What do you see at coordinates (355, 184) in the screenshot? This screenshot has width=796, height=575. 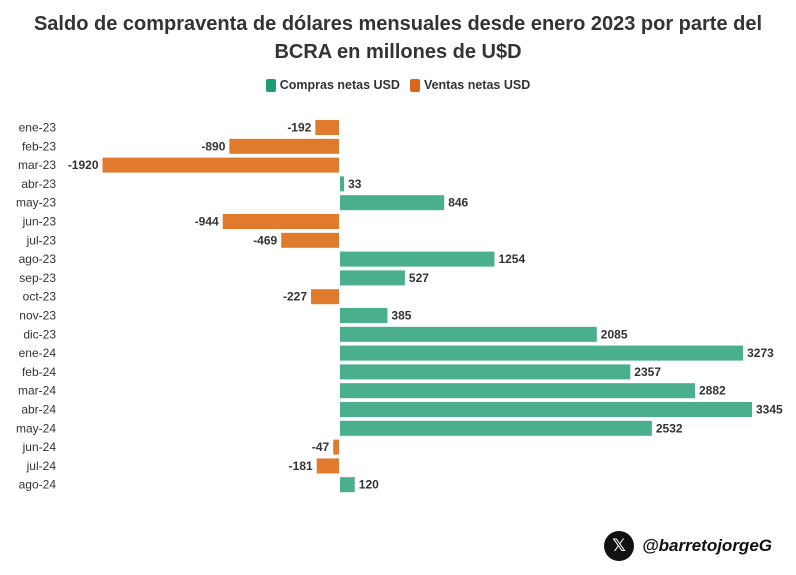 I see `value-label-abr-23: 33` at bounding box center [355, 184].